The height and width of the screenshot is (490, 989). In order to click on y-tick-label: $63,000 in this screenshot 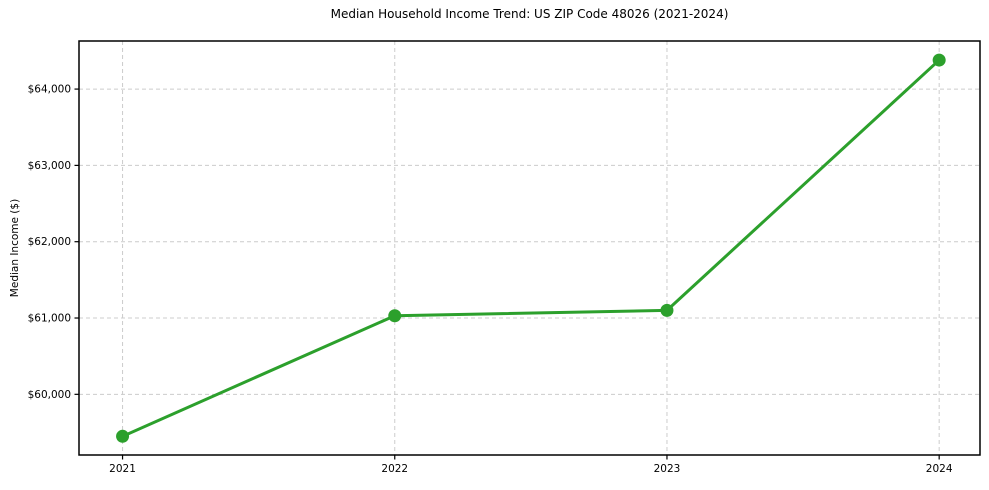, I will do `click(49, 166)`.